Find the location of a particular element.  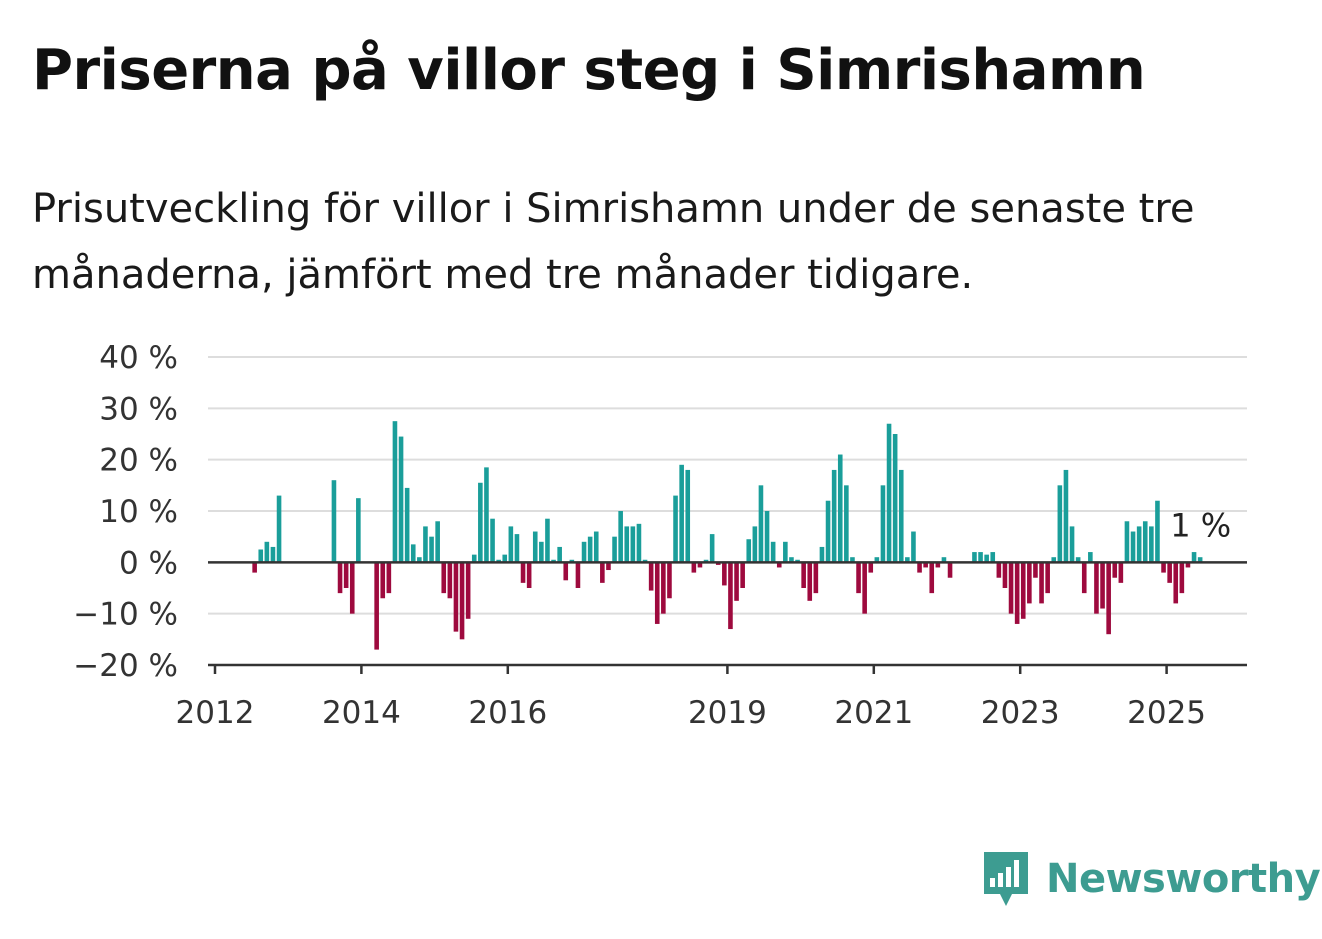

x-tick-label: 2014 is located at coordinates (361, 713).